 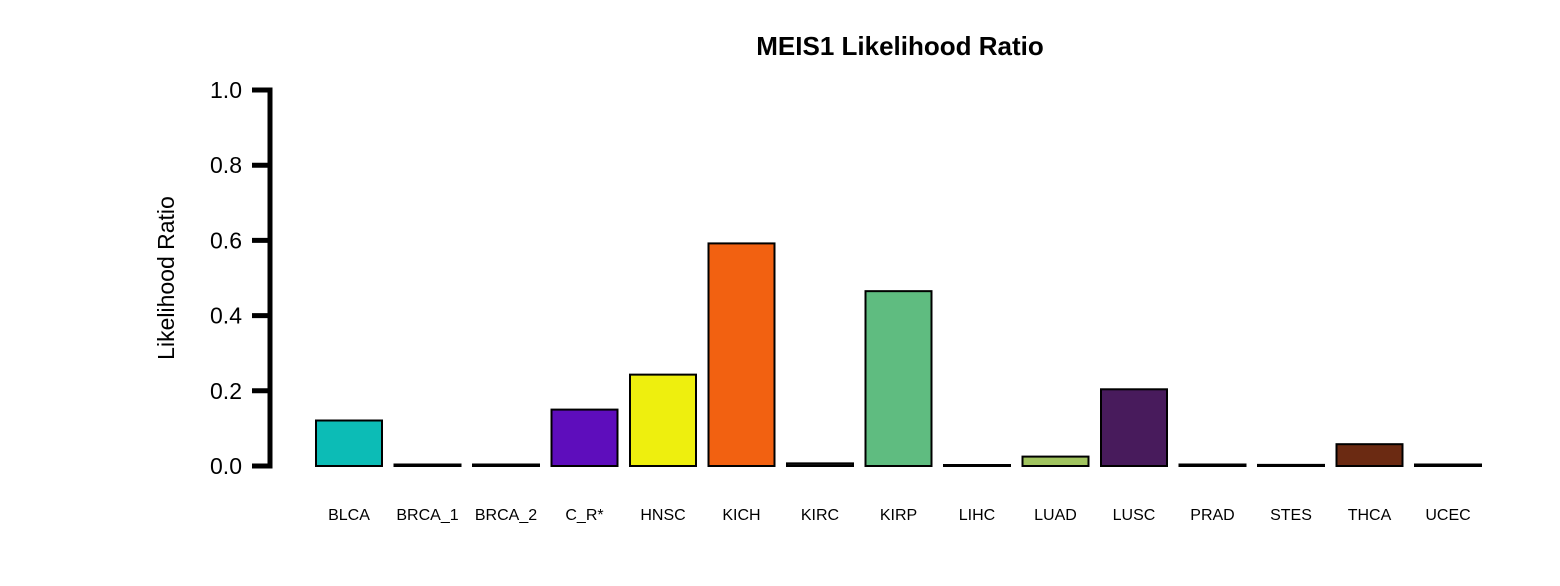 What do you see at coordinates (1055, 515) in the screenshot?
I see `x-tick-label: LUAD` at bounding box center [1055, 515].